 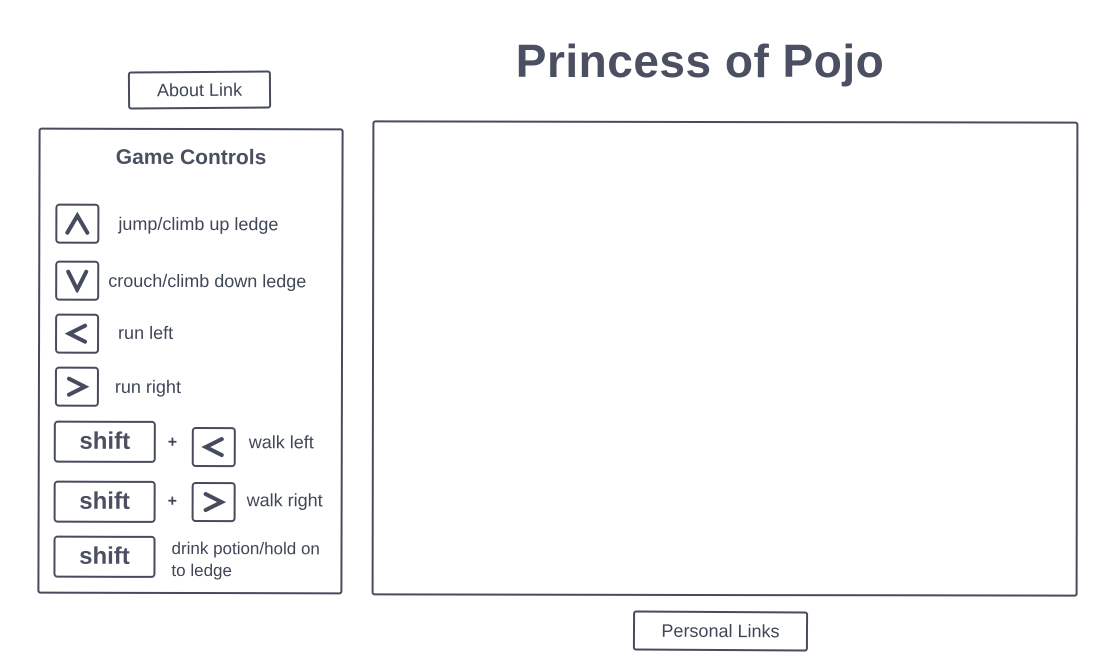 I want to click on down-arrow-icon, so click(x=77, y=281).